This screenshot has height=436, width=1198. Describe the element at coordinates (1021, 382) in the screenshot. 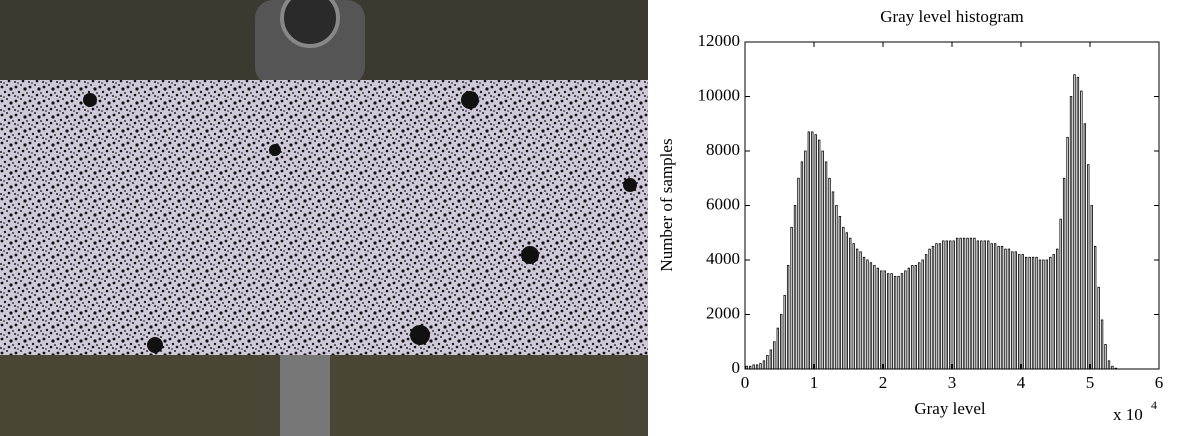

I see `x-tick-label: 4` at that location.